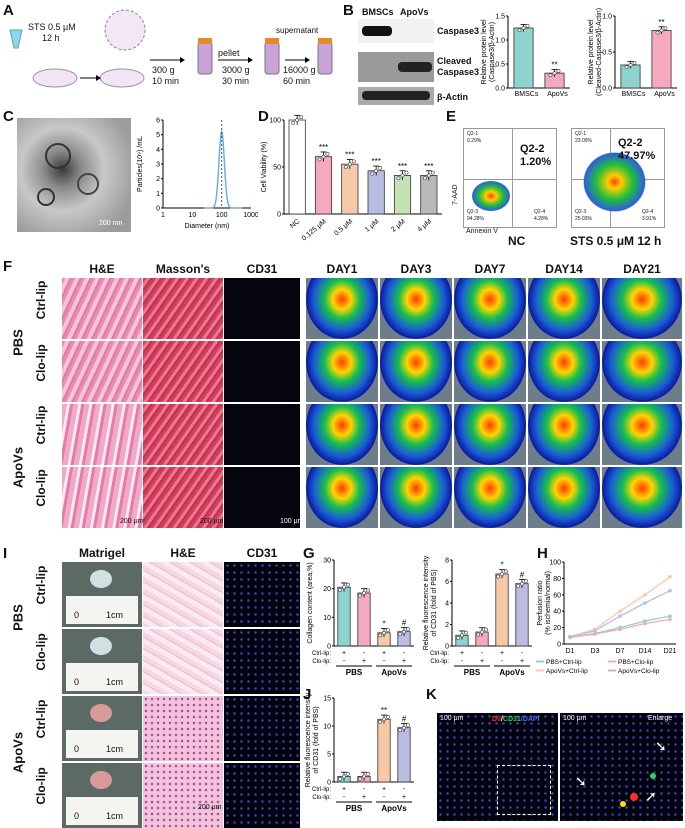 The width and height of the screenshot is (685, 828). I want to click on series-point, so click(645, 603).